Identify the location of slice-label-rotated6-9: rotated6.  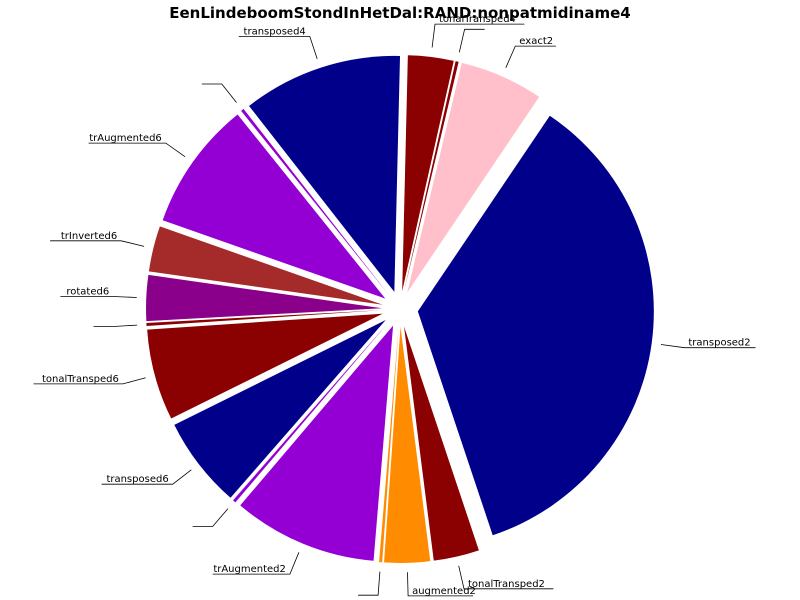
(87, 292).